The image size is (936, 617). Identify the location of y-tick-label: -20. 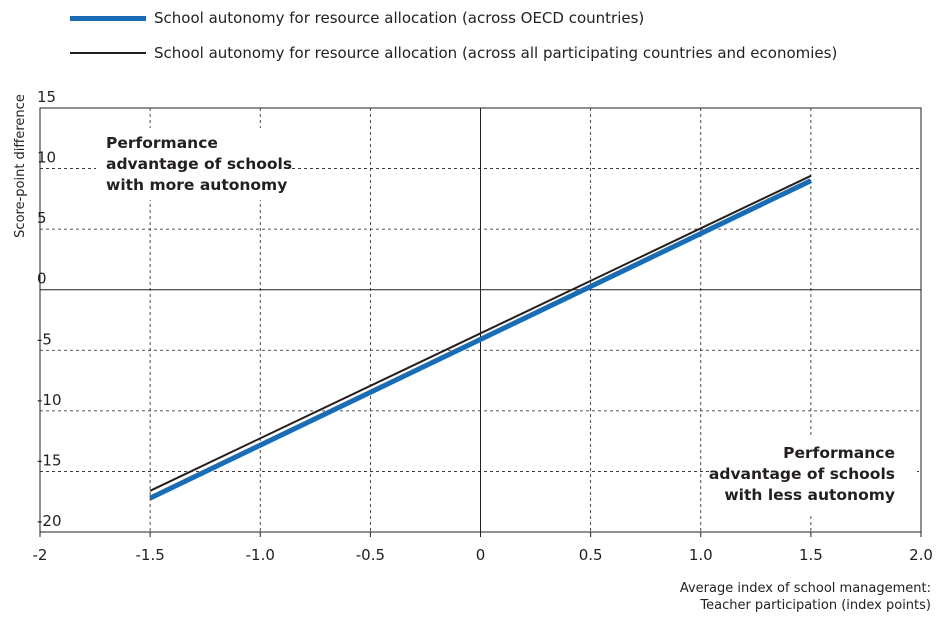
(49, 521).